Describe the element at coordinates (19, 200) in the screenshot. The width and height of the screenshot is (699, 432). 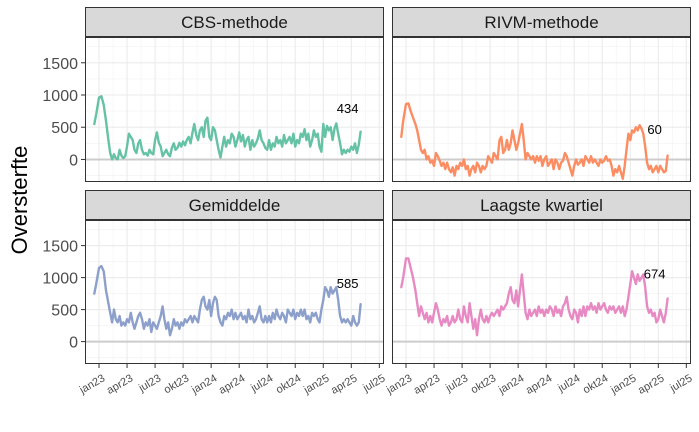
I see `y-axis-title: Oversterfte` at that location.